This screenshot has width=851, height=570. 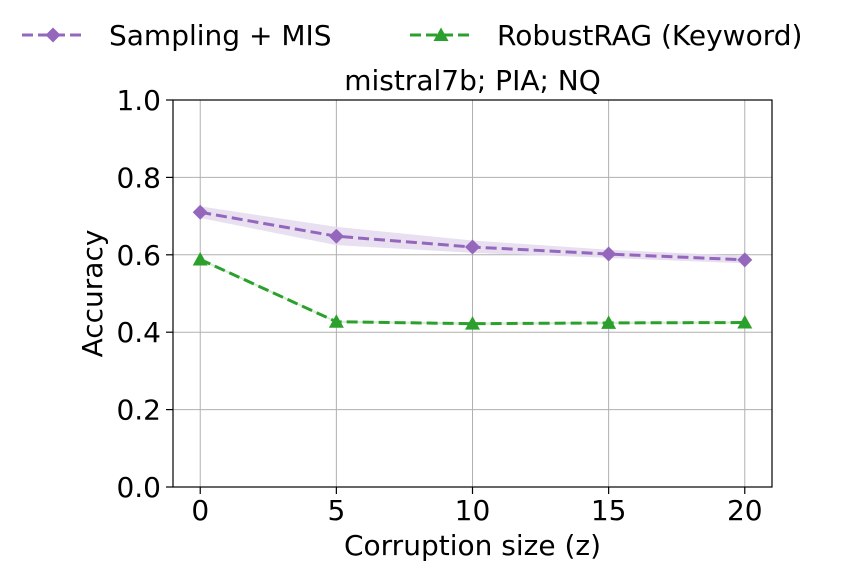 What do you see at coordinates (200, 510) in the screenshot?
I see `x-tick-label: 0` at bounding box center [200, 510].